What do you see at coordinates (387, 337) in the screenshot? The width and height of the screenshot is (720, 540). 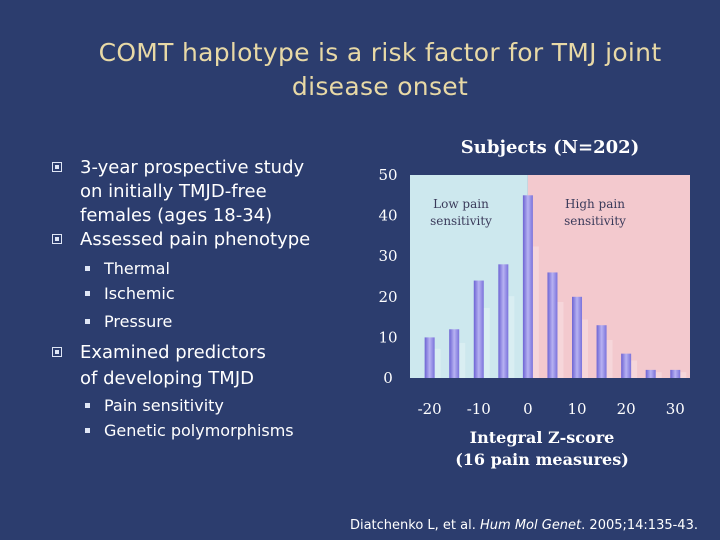 I see `y-tick-label: 10` at bounding box center [387, 337].